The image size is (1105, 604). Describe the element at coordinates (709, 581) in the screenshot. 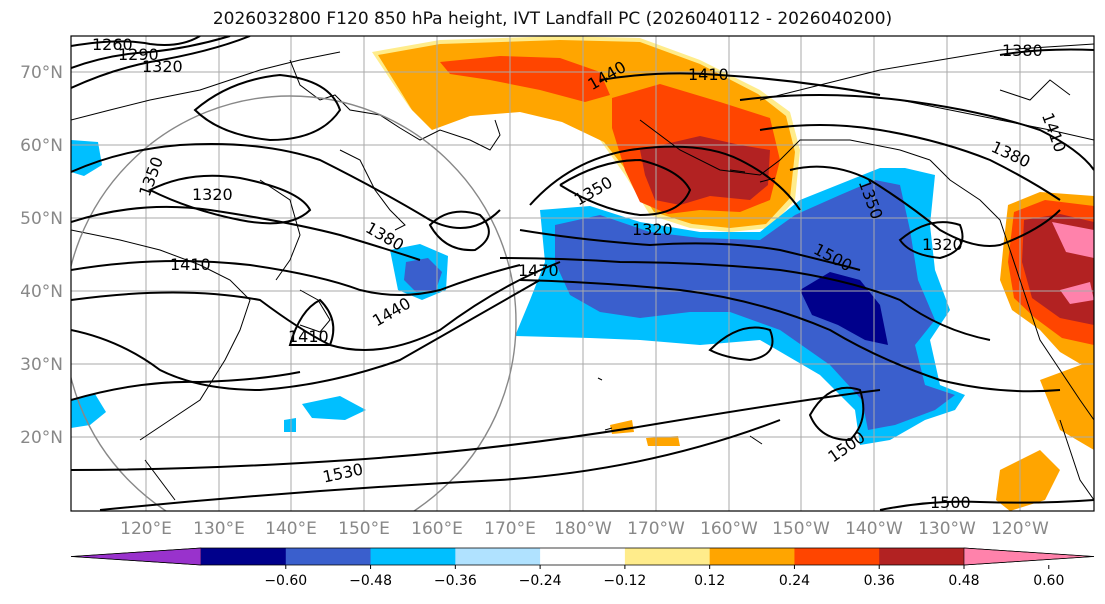

I see `colorbar-tick-label: 0.12` at that location.